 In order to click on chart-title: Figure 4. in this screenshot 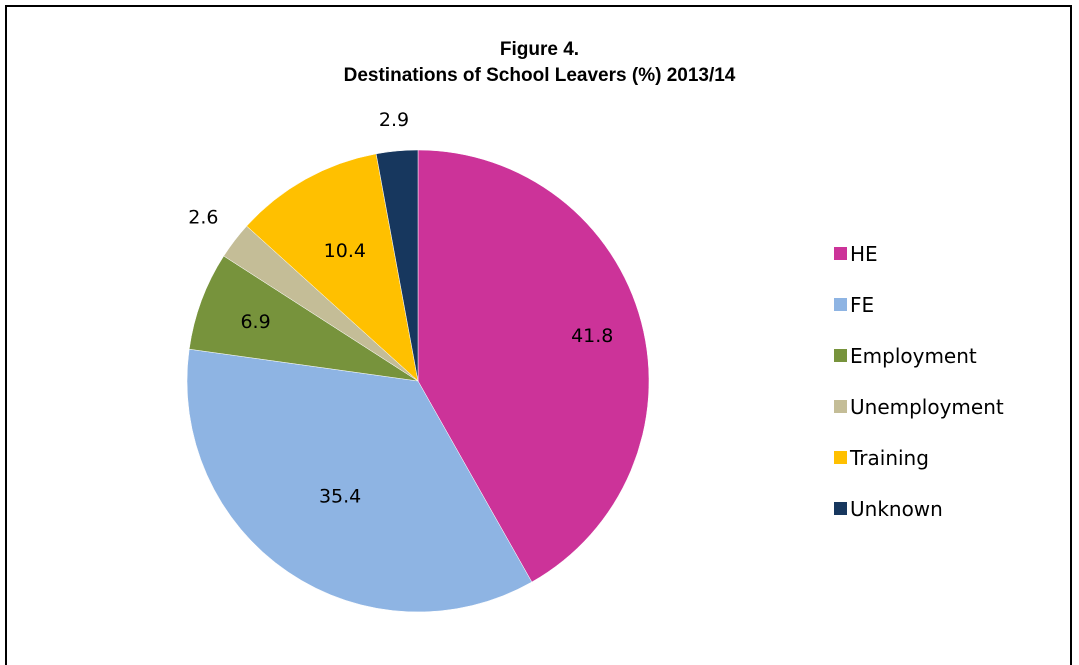, I will do `click(539, 49)`.